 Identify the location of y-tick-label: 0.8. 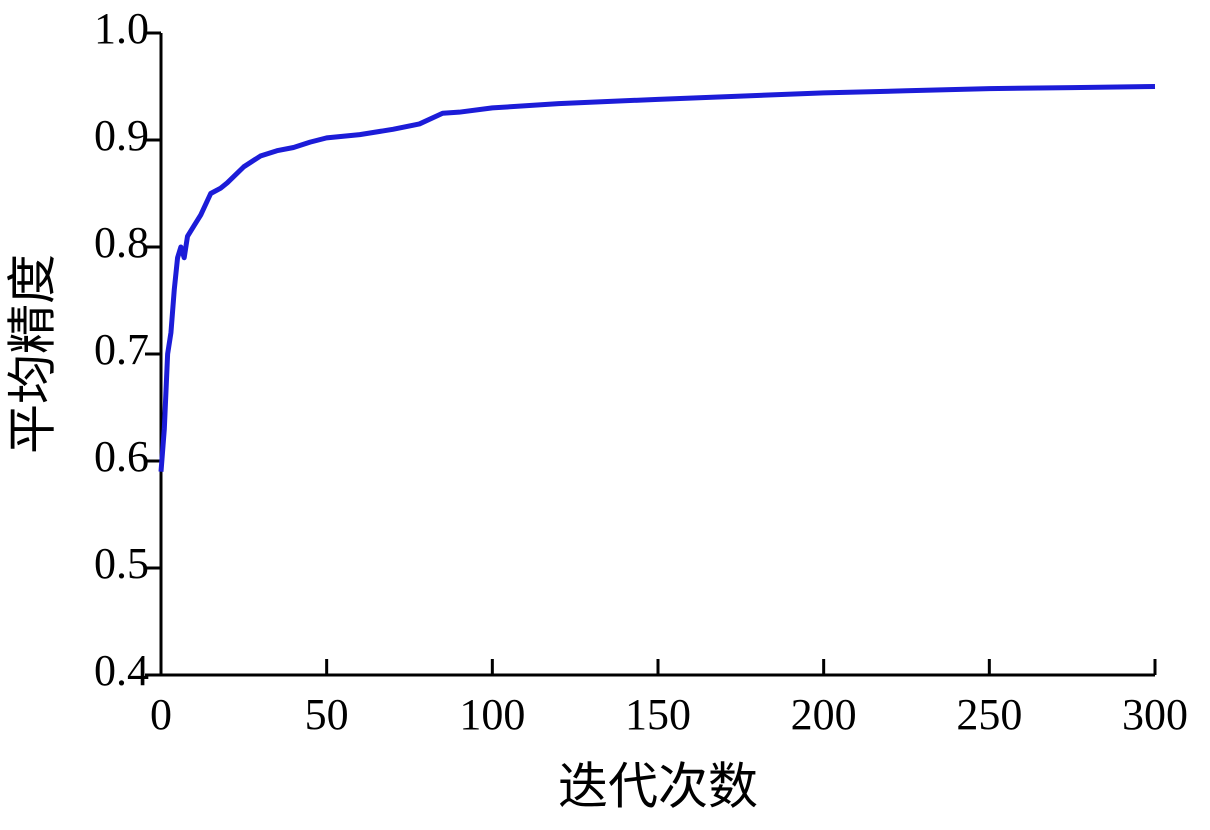
(121, 242).